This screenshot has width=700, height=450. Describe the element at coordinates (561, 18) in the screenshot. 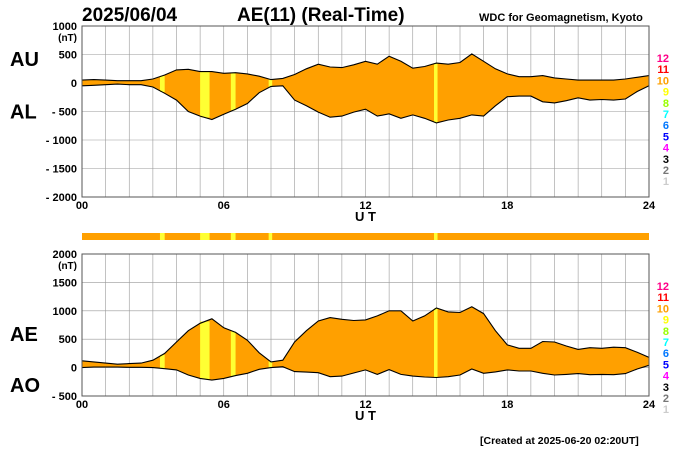

I see `source-label: WDC for Geomagnetism, Kyoto` at that location.